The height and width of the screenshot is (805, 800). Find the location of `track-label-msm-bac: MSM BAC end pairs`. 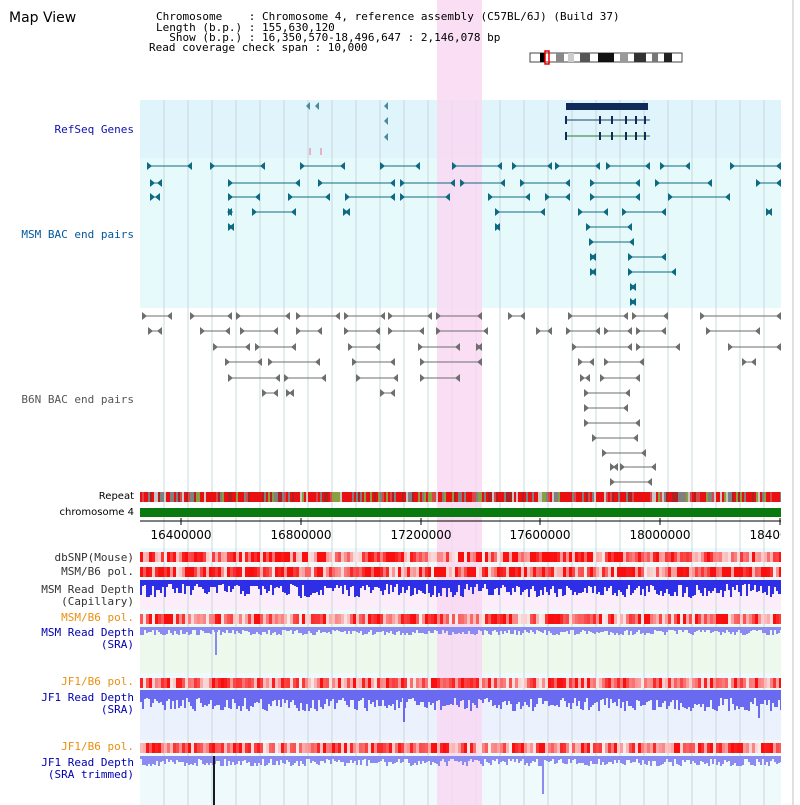

track-label-msm-bac: MSM BAC end pairs is located at coordinates (77, 234).